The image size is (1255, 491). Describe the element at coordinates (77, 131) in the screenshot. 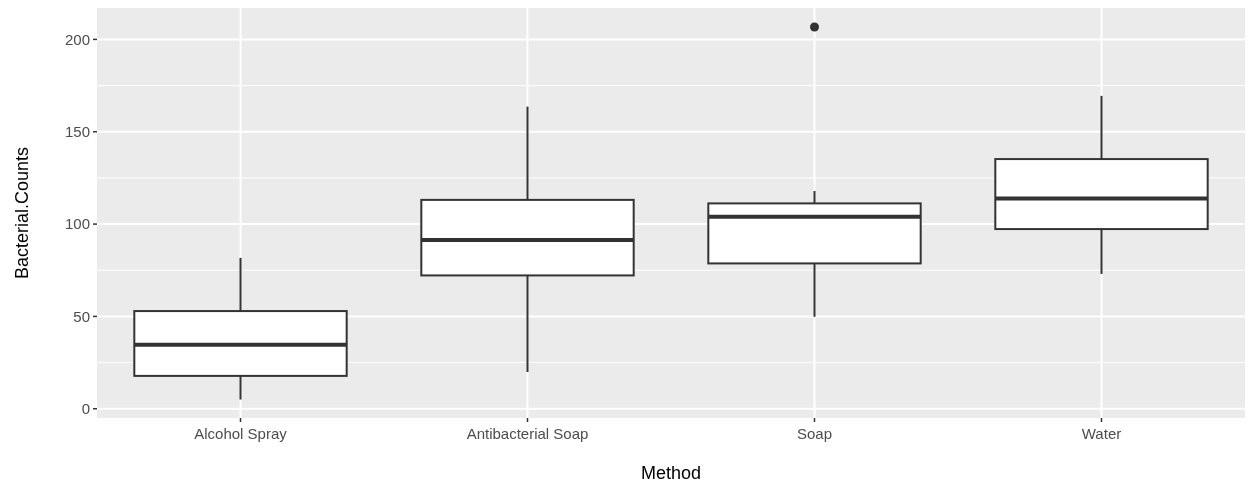

I see `y-tick-label: 150` at that location.